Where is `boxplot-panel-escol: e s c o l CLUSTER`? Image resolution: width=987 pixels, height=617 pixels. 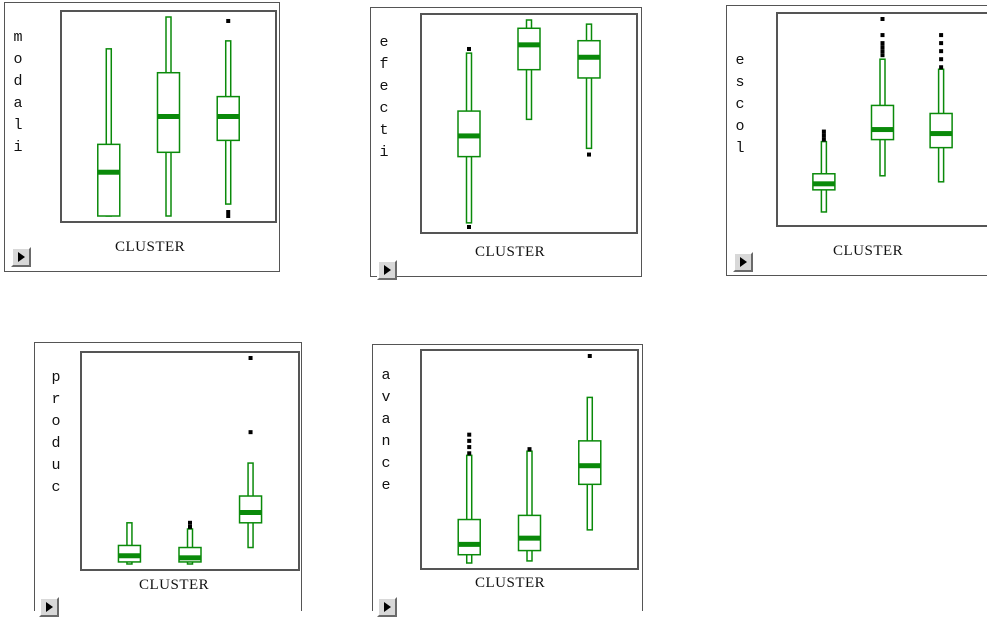
boxplot-panel-escol: e s c o l CLUSTER is located at coordinates (856, 140).